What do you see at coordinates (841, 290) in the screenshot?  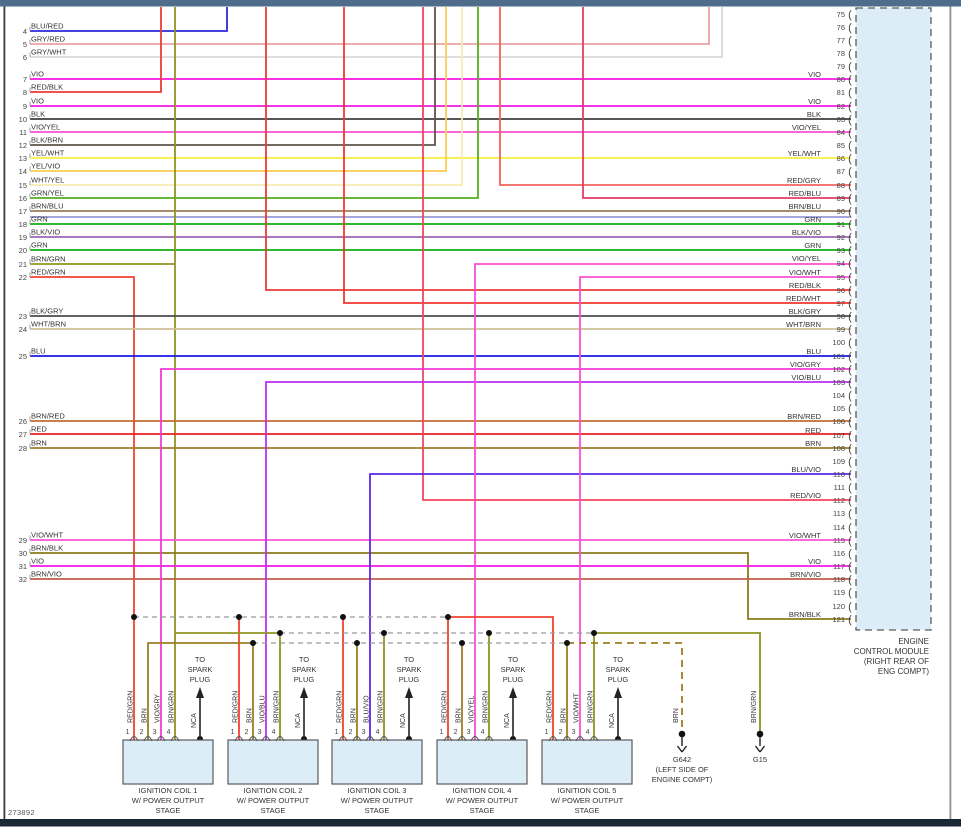 I see `ecm-pin-number: 96` at bounding box center [841, 290].